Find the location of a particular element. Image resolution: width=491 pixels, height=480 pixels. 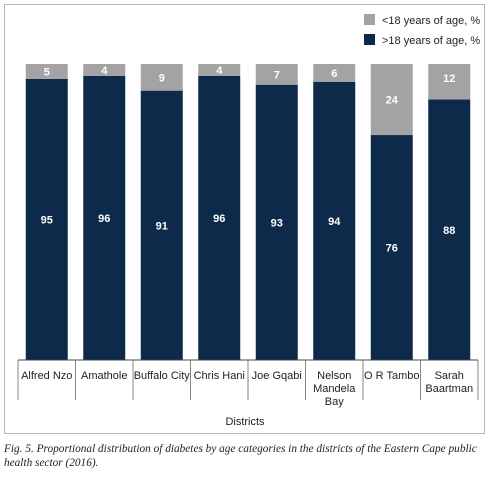

category-label: Chris Hani is located at coordinates (219, 376).